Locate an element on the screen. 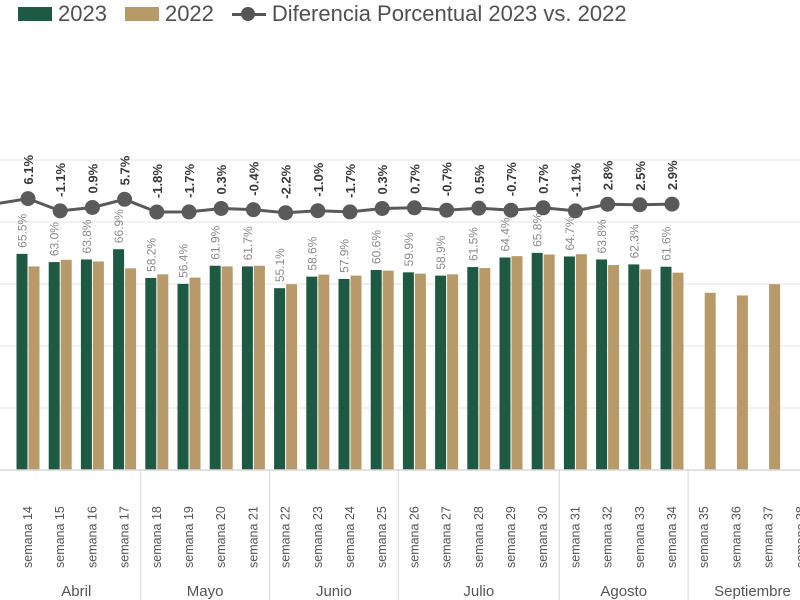 This screenshot has height=600, width=800. diff-label-33: 2.5% is located at coordinates (640, 176).